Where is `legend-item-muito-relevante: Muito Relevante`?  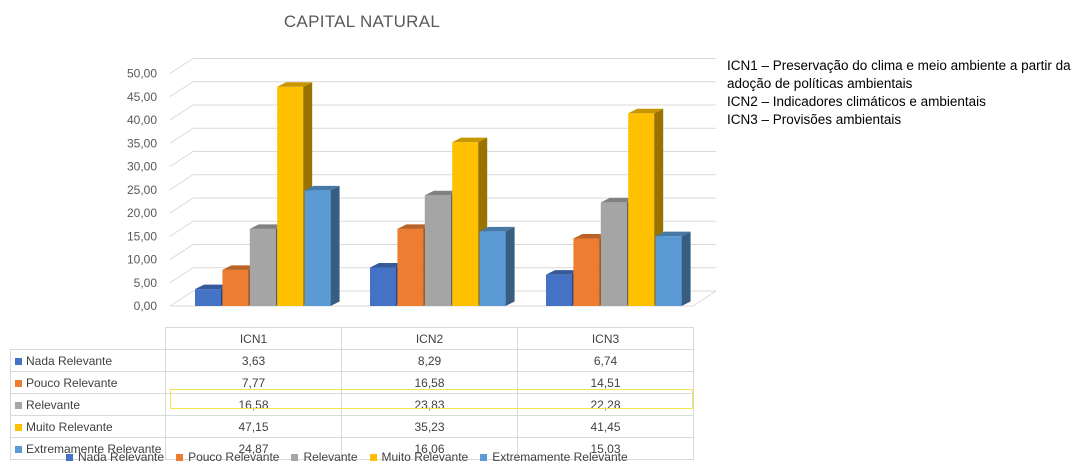
legend-item-muito-relevante: Muito Relevante is located at coordinates (419, 457).